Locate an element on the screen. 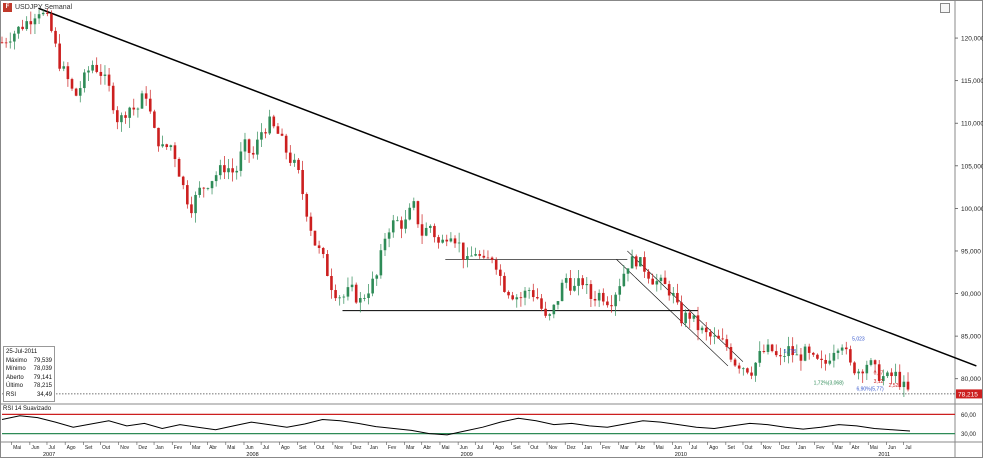 The image size is (983, 463). maximize-button is located at coordinates (945, 8).